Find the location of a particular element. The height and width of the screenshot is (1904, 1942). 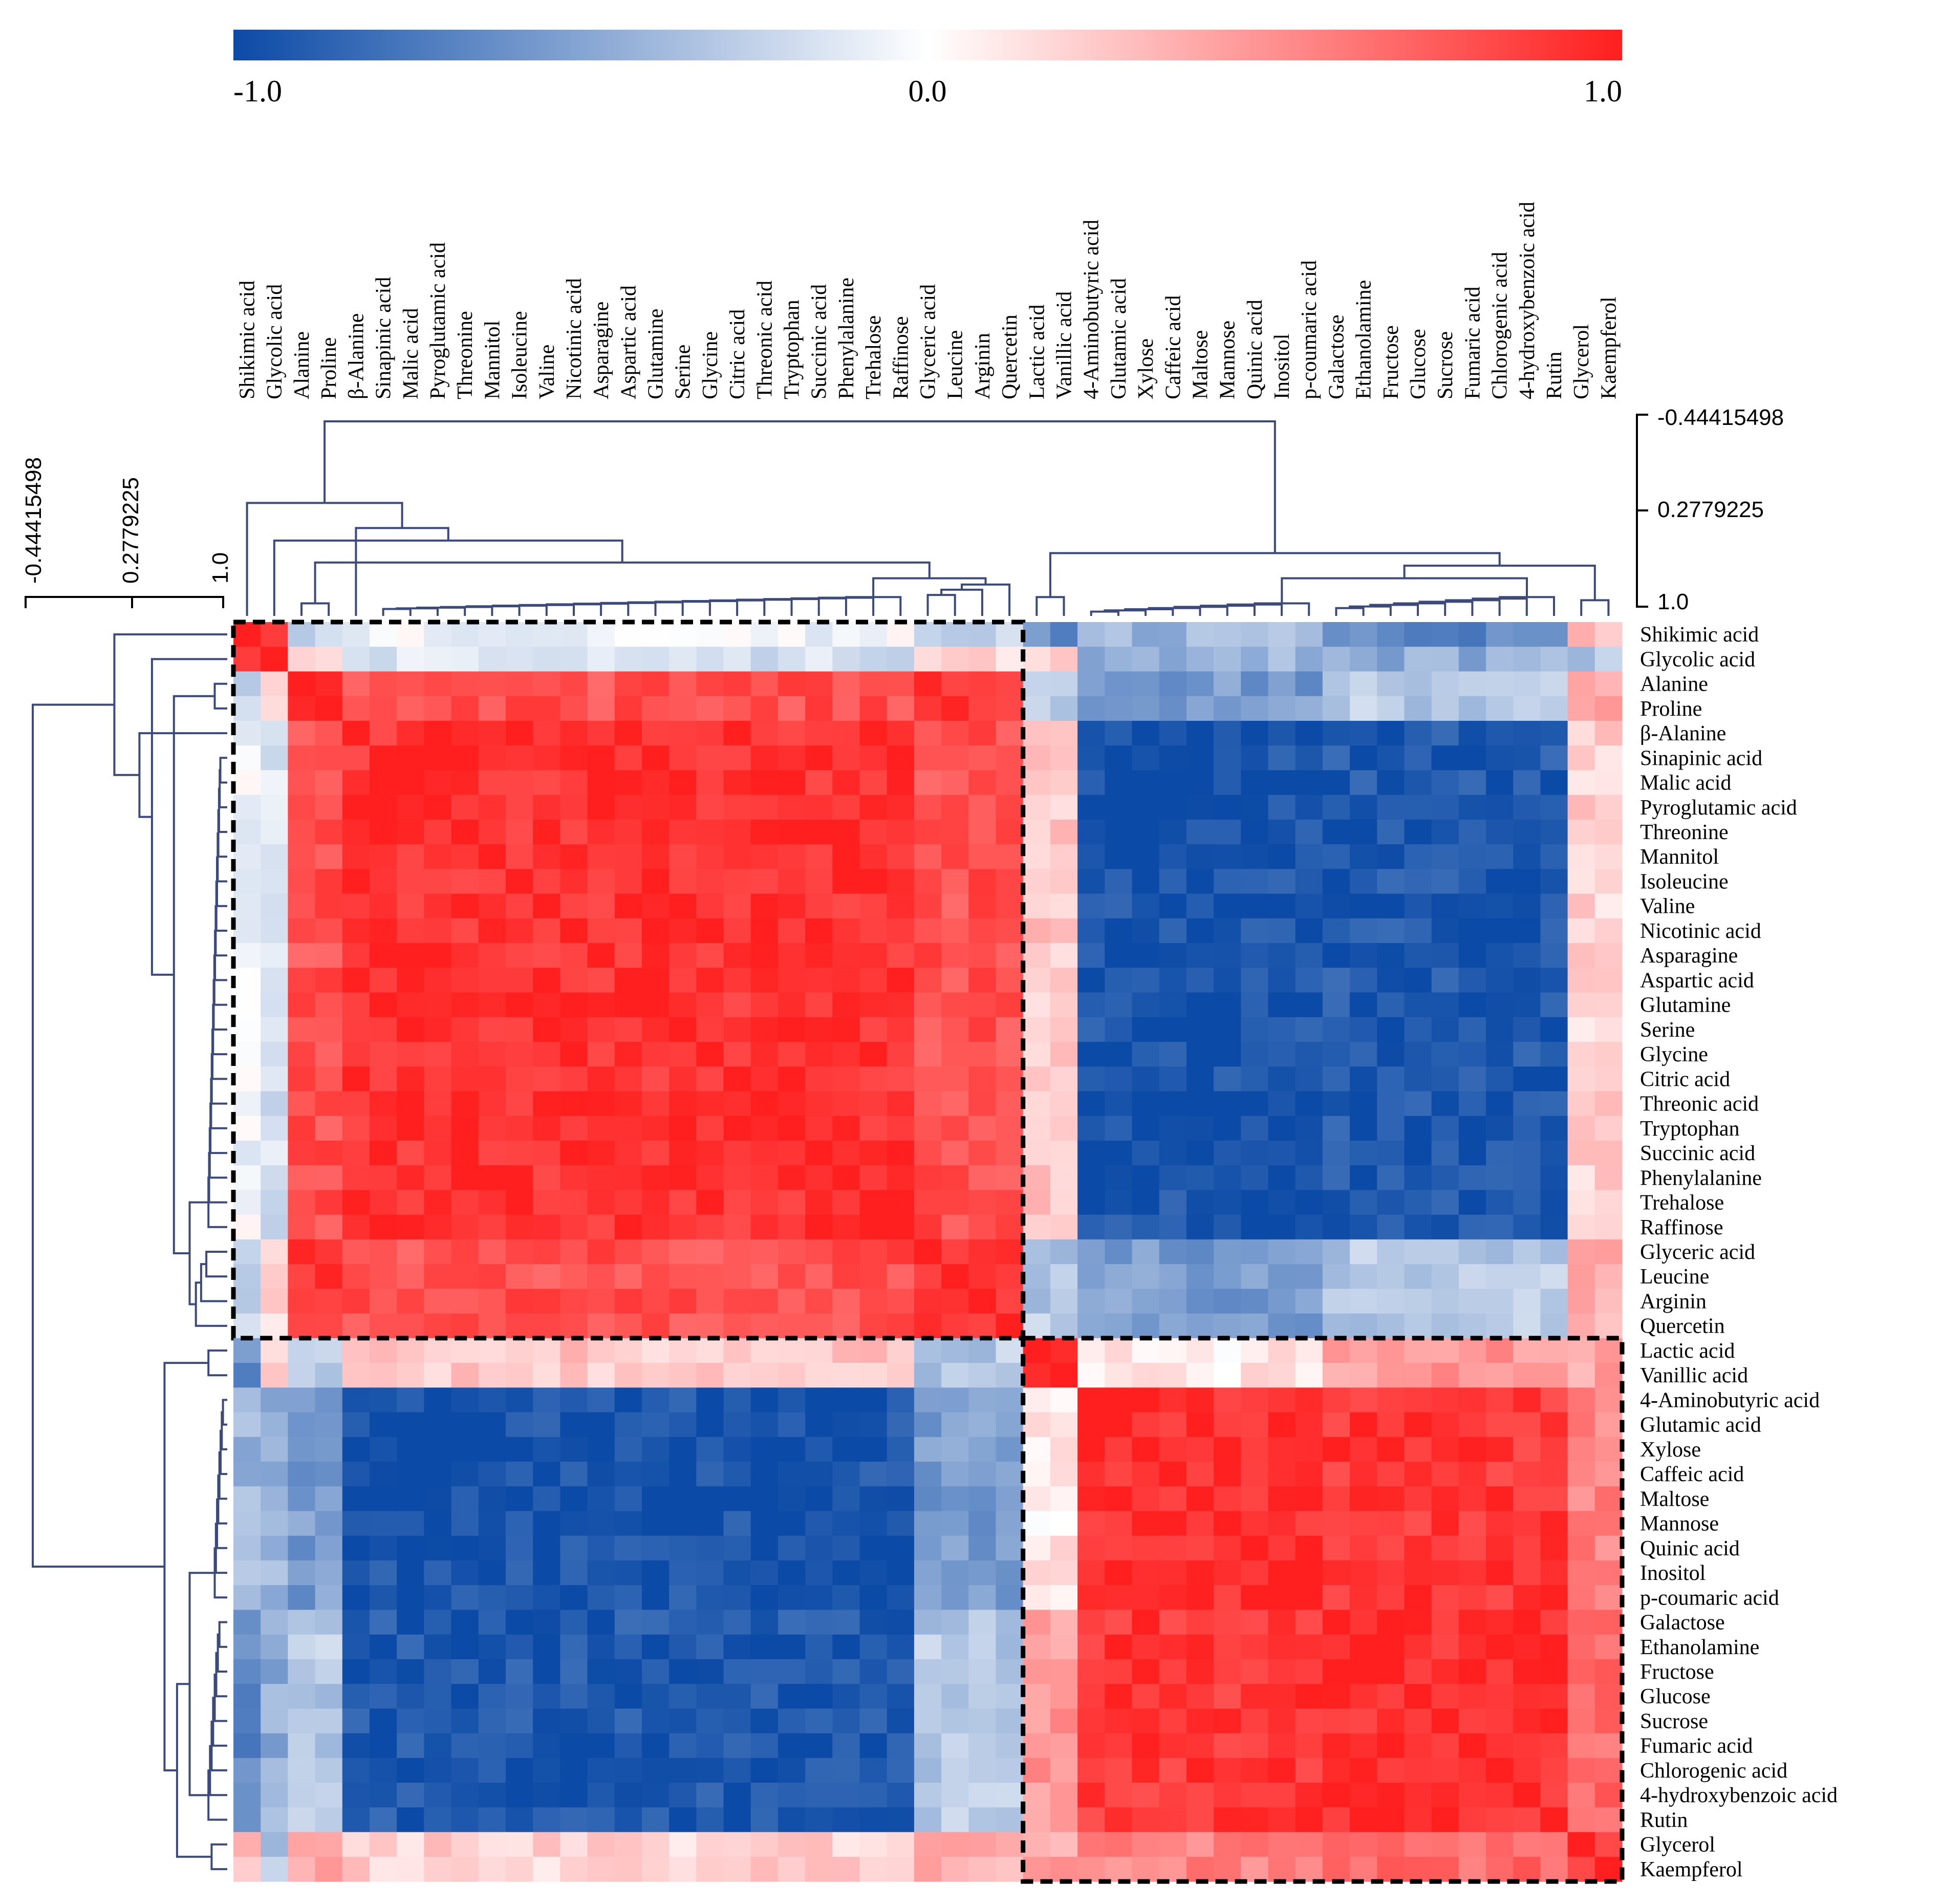

column-label: Trehalose is located at coordinates (874, 357).